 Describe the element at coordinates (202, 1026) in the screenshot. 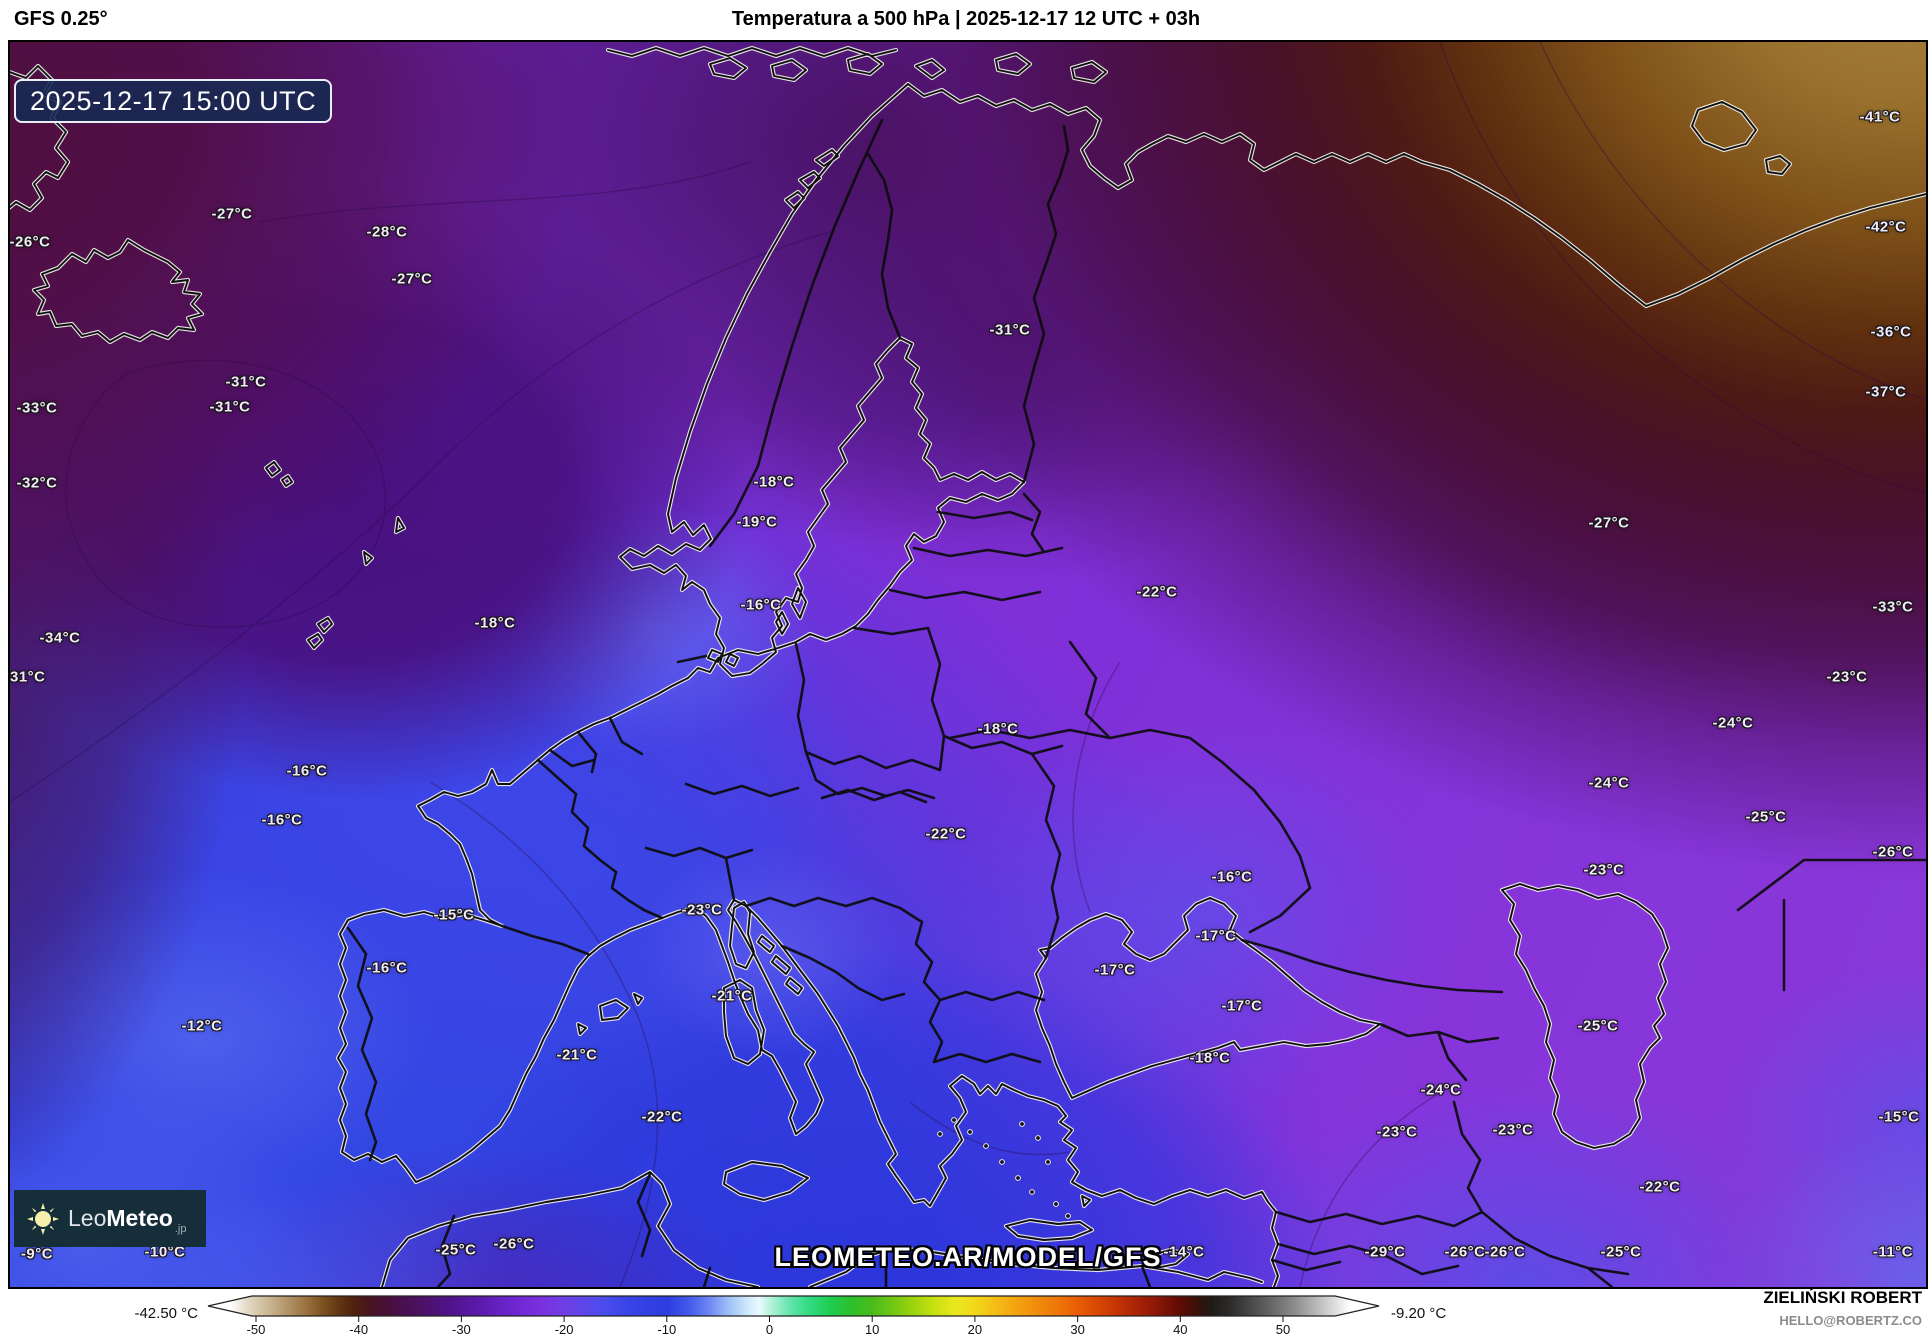

I see `temp-label: -12°C` at that location.